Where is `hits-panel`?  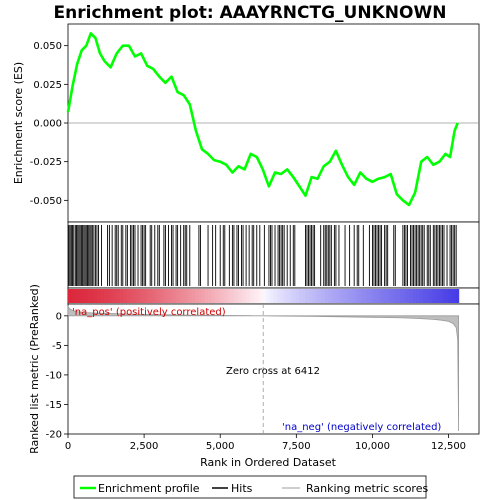 hits-panel is located at coordinates (273, 255).